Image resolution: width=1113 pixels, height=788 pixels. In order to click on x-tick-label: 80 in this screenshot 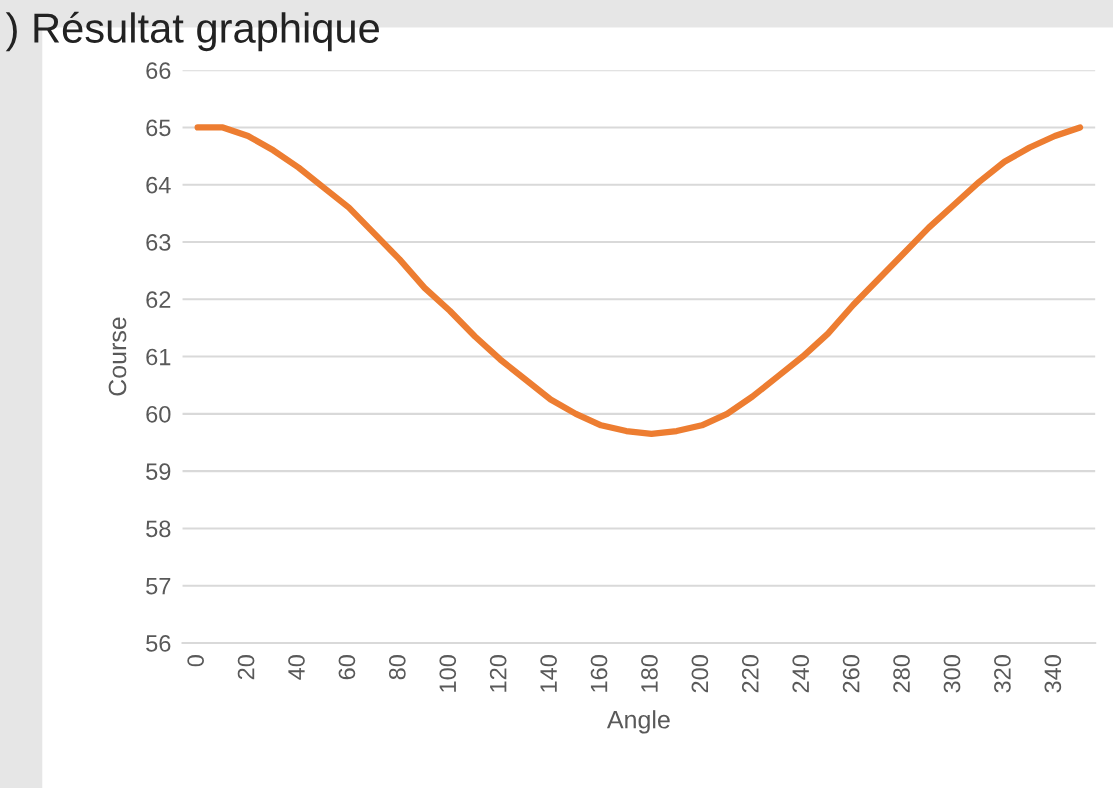, I will do `click(397, 667)`.